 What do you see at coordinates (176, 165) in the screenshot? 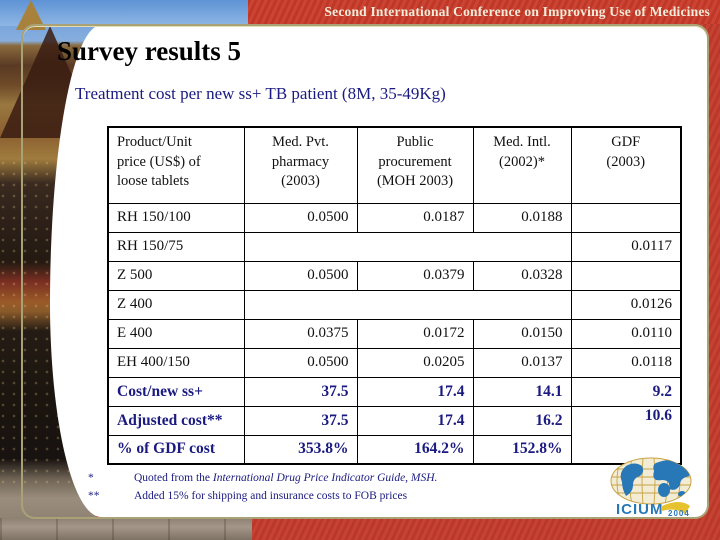
I see `column-header: Product/Unit price (US$) of loose tablets` at bounding box center [176, 165].